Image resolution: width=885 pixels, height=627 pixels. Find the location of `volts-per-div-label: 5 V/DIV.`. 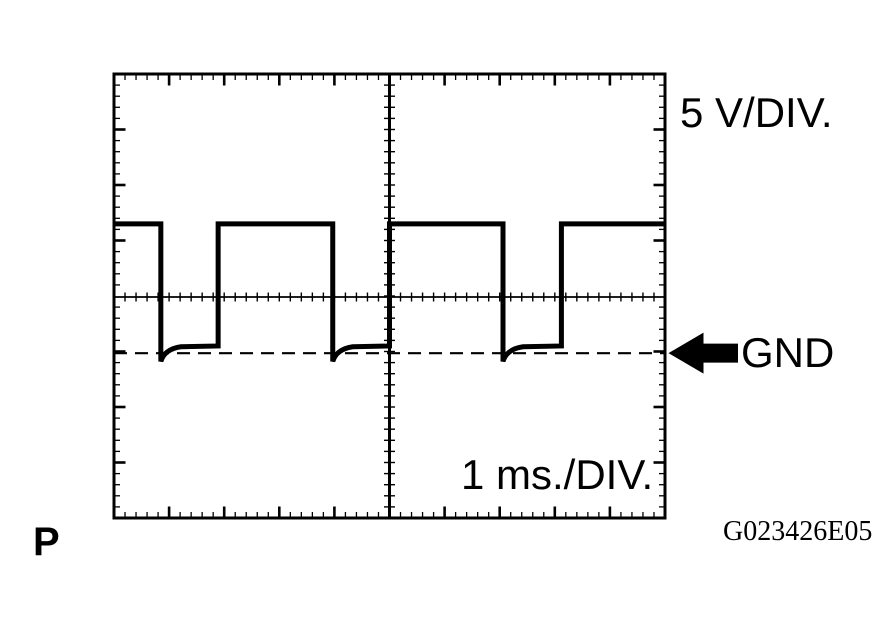

volts-per-div-label: 5 V/DIV. is located at coordinates (756, 112).